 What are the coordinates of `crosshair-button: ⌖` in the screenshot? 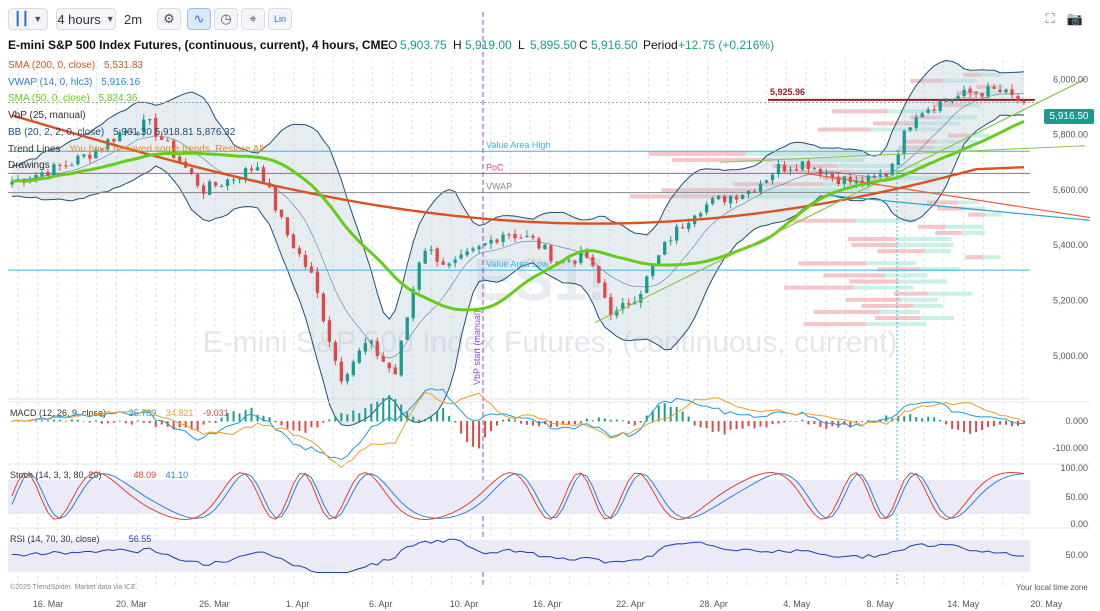 It's located at (253, 19).